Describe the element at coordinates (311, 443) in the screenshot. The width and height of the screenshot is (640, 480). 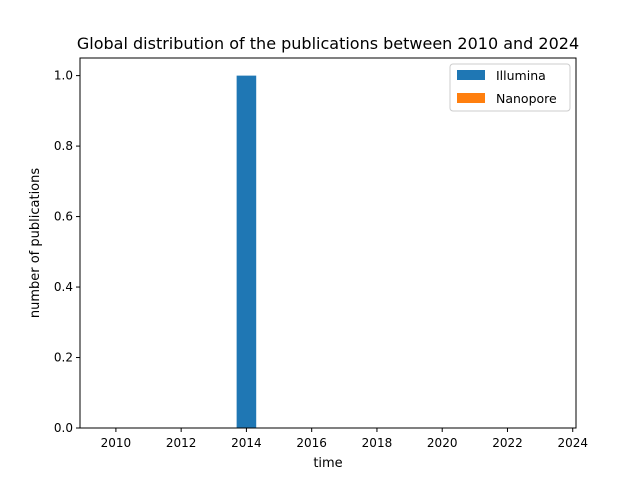
I see `x-tick-label: 2016` at that location.